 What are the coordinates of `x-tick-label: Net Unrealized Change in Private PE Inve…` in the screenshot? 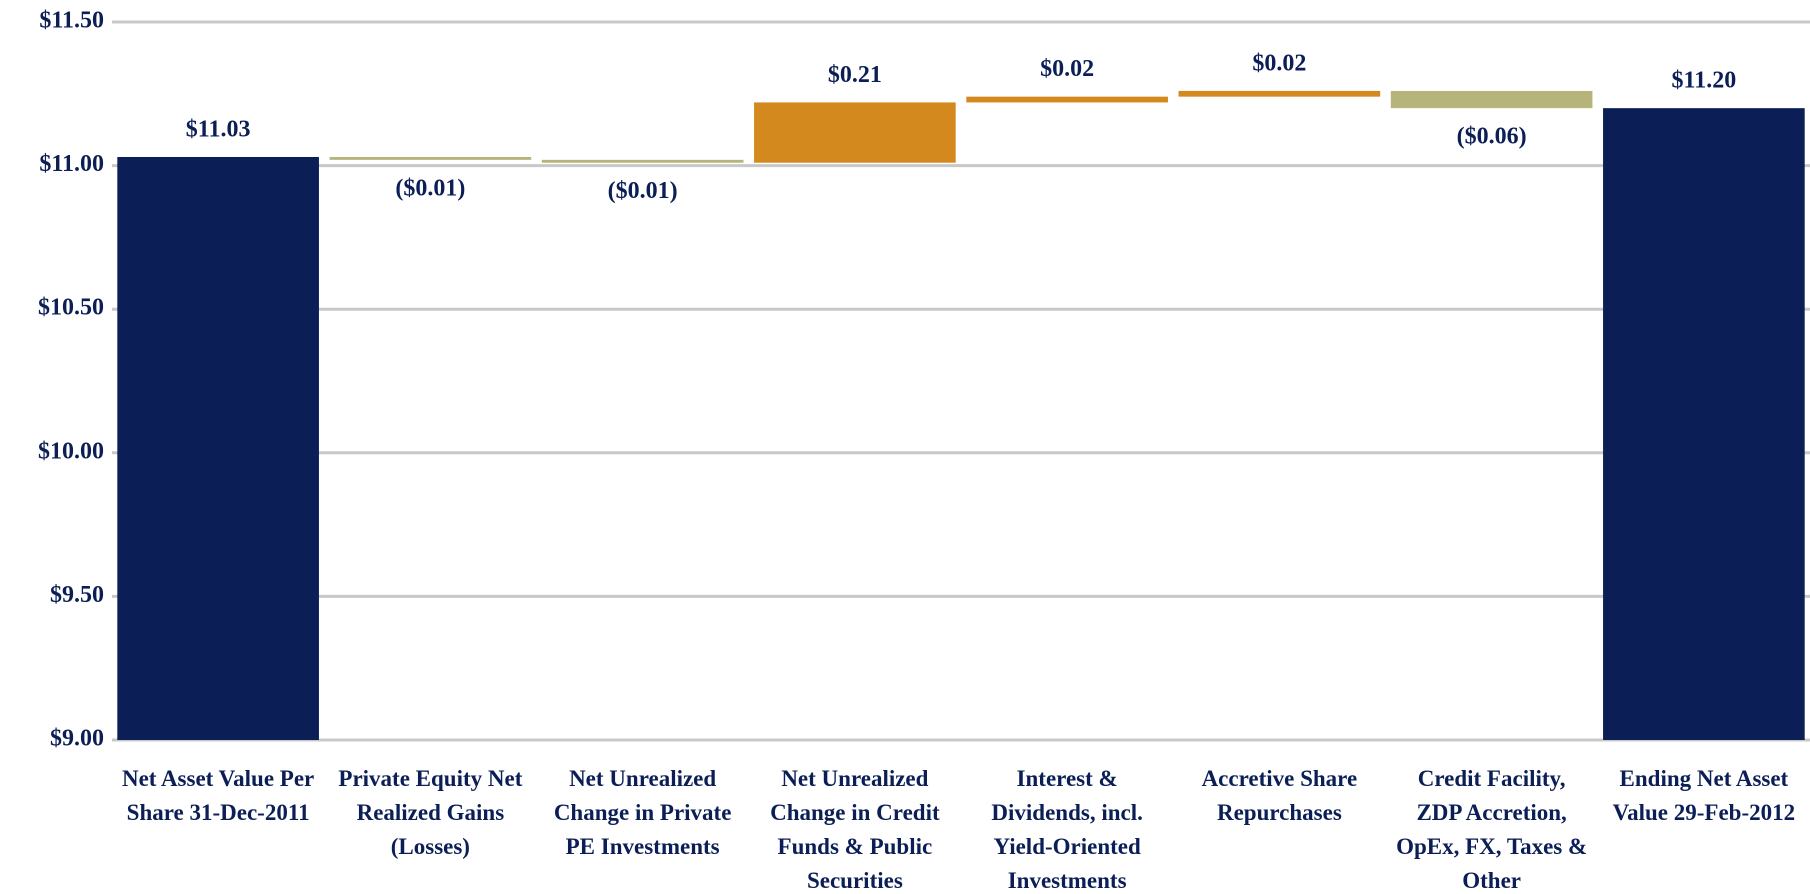 It's located at (642, 812).